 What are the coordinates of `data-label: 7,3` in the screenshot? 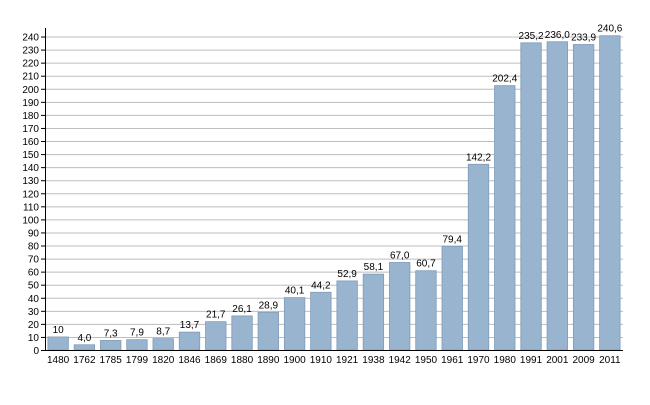 It's located at (111, 333).